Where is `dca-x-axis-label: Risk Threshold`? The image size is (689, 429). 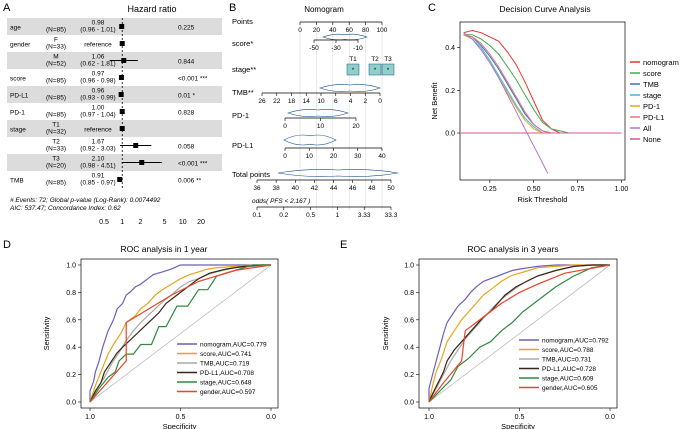
dca-x-axis-label: Risk Threshold is located at coordinates (543, 199).